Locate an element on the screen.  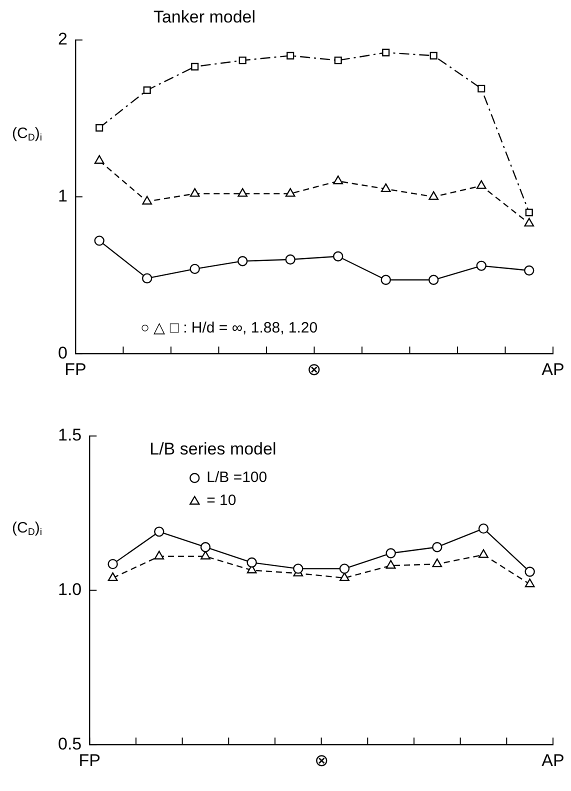
y-tick-label: 1 is located at coordinates (63, 196).